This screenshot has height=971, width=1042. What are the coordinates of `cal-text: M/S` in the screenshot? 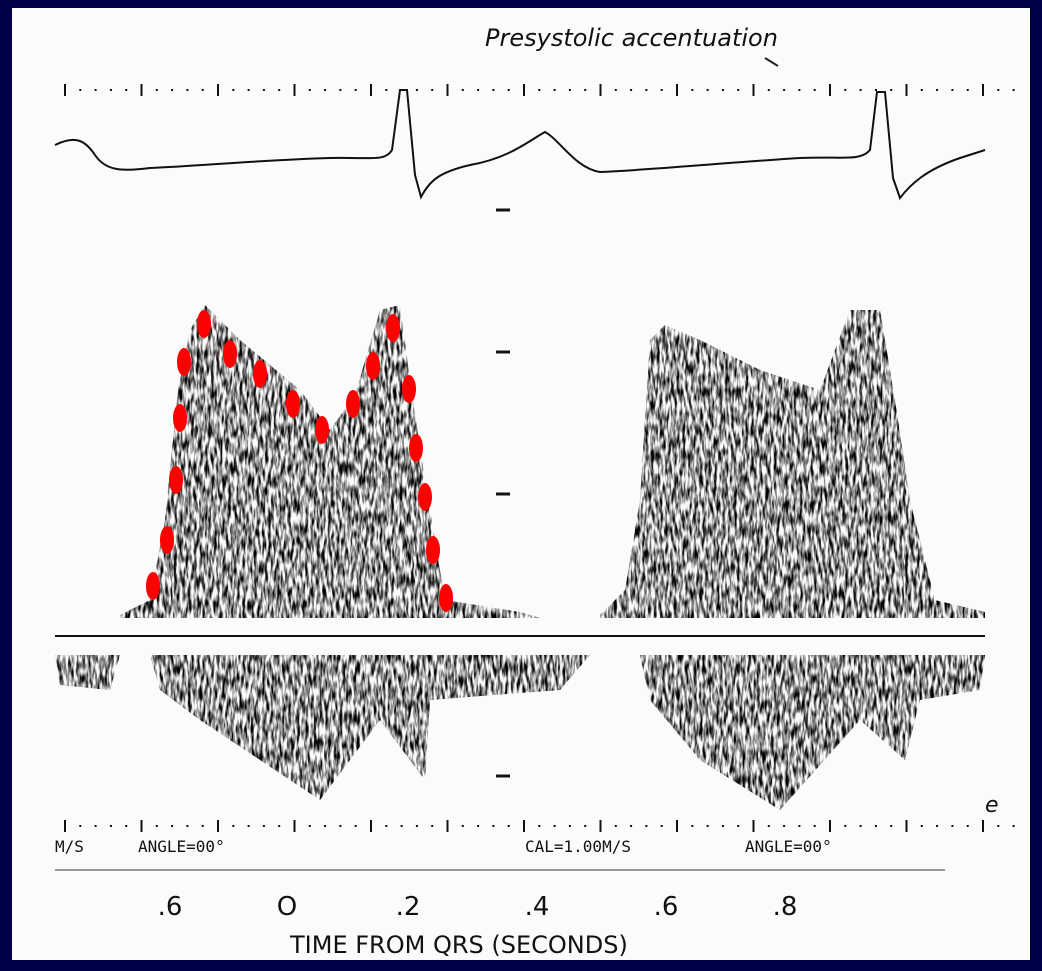 It's located at (69, 846).